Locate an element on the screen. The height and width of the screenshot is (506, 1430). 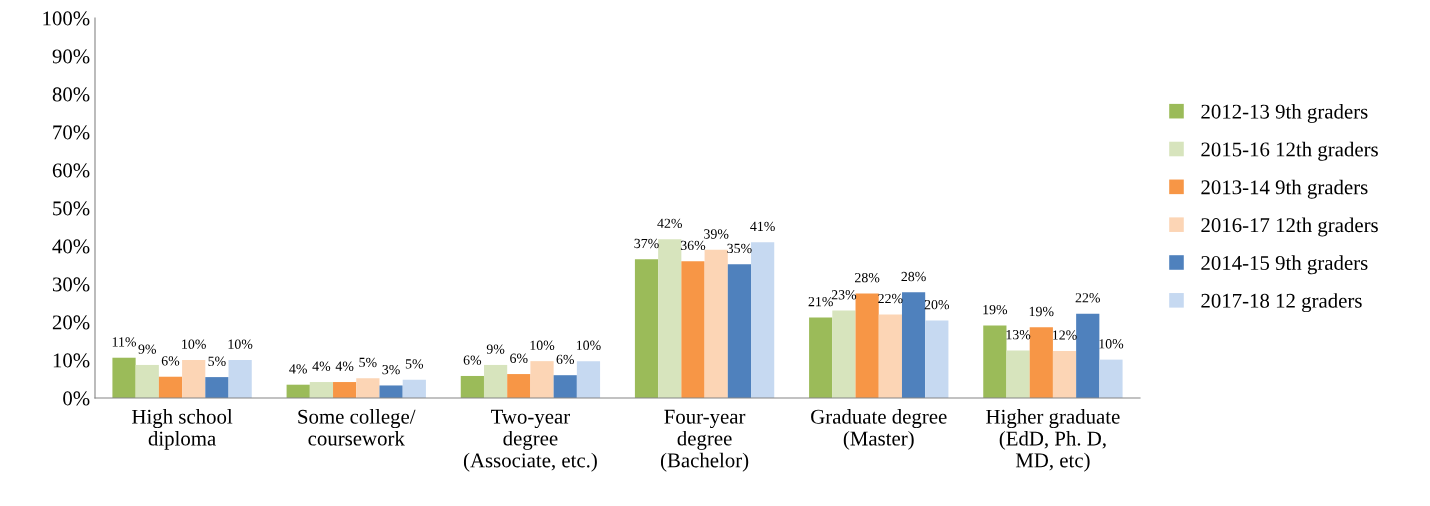
data-label: 35% is located at coordinates (739, 248).